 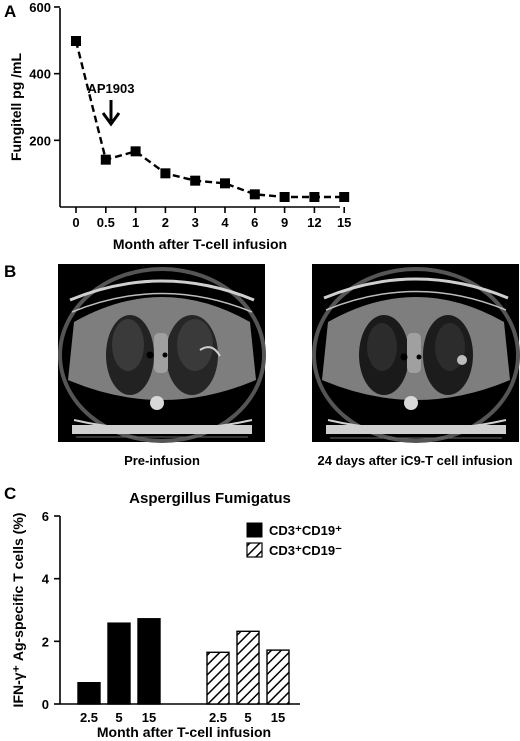 What do you see at coordinates (200, 244) in the screenshot?
I see `x-axis-title-a: Month after T-cell infusion` at bounding box center [200, 244].